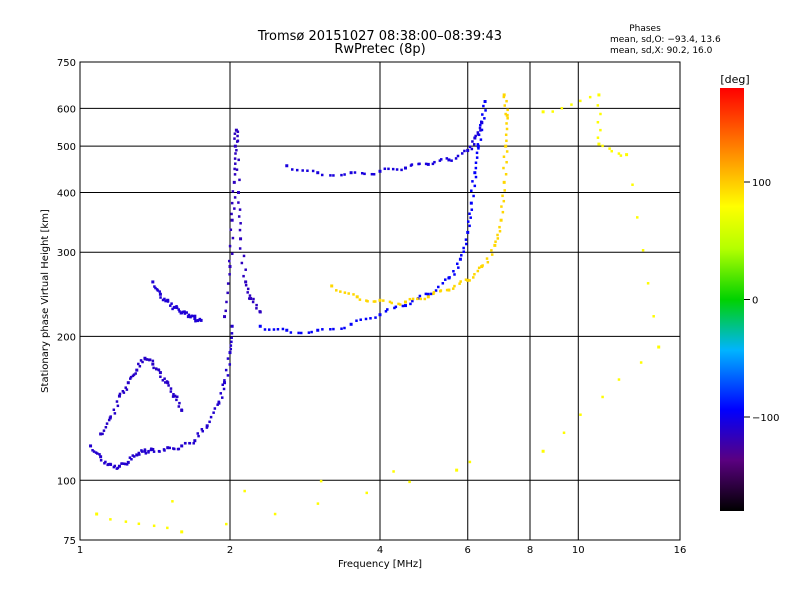  I want to click on colorbar-label: [deg], so click(734, 79).